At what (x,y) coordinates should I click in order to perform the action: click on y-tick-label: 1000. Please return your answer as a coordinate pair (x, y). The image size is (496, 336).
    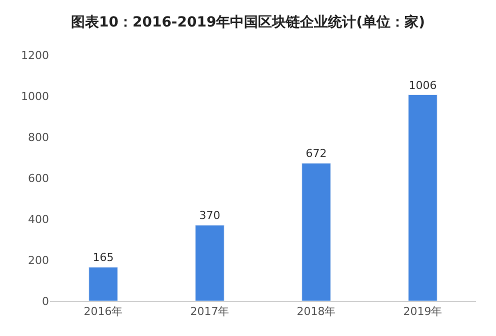
    Looking at the image, I should click on (35, 96).